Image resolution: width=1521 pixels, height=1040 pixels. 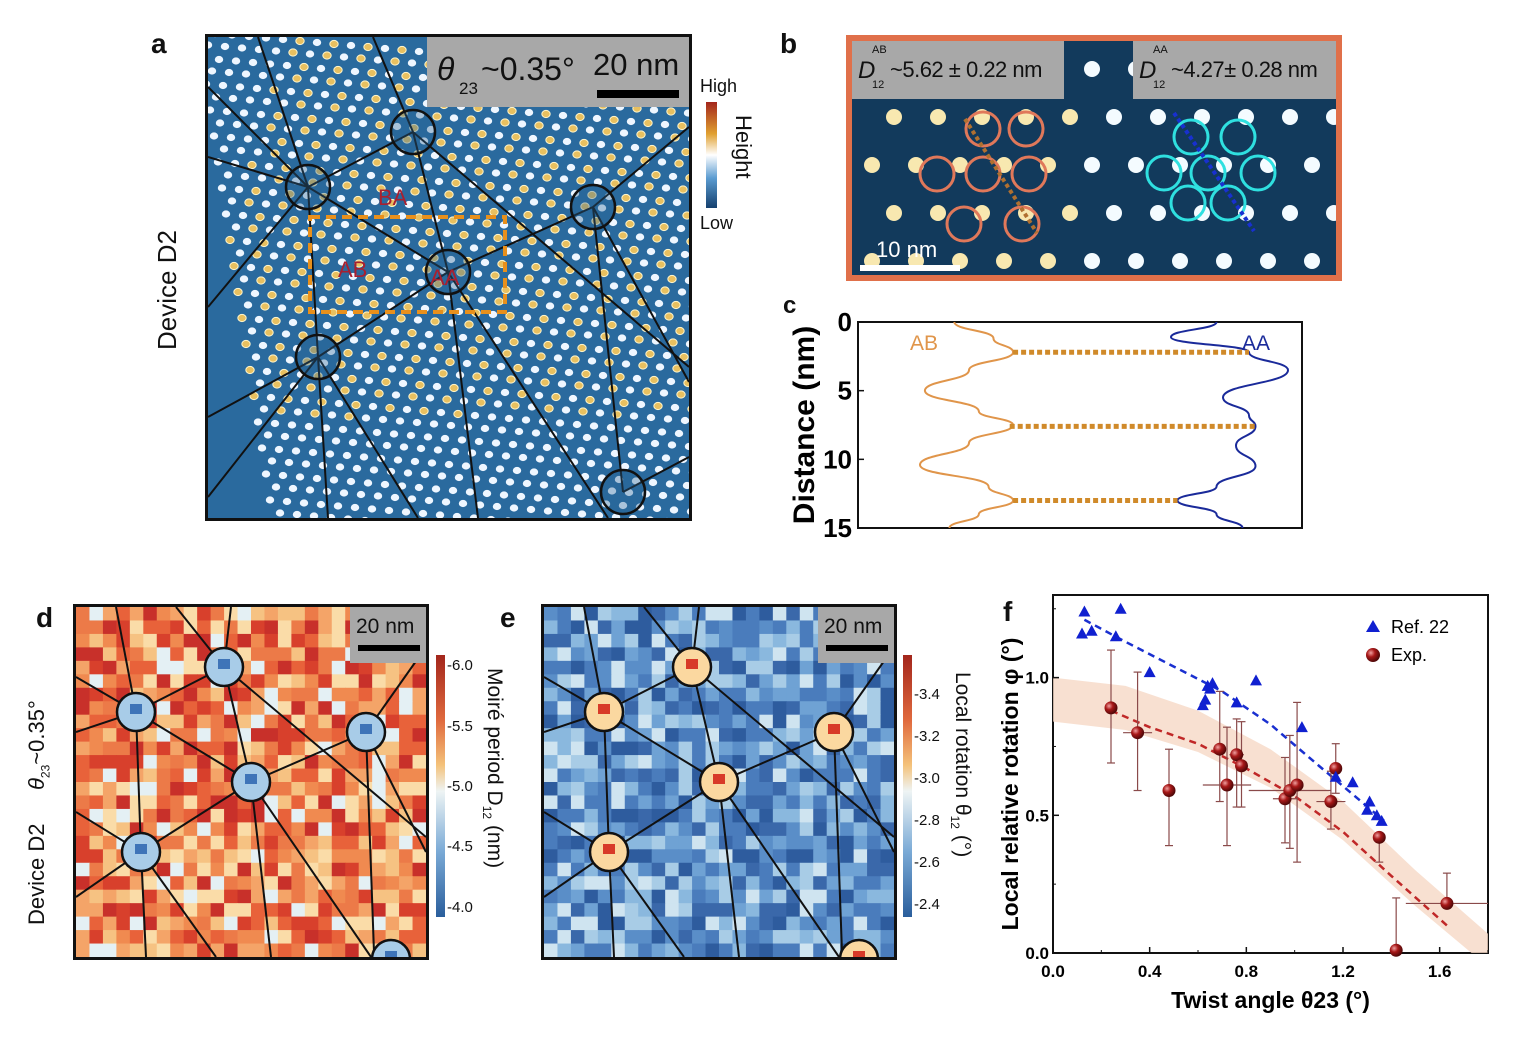 What do you see at coordinates (964, 224) in the screenshot?
I see `ab-site-circle` at bounding box center [964, 224].